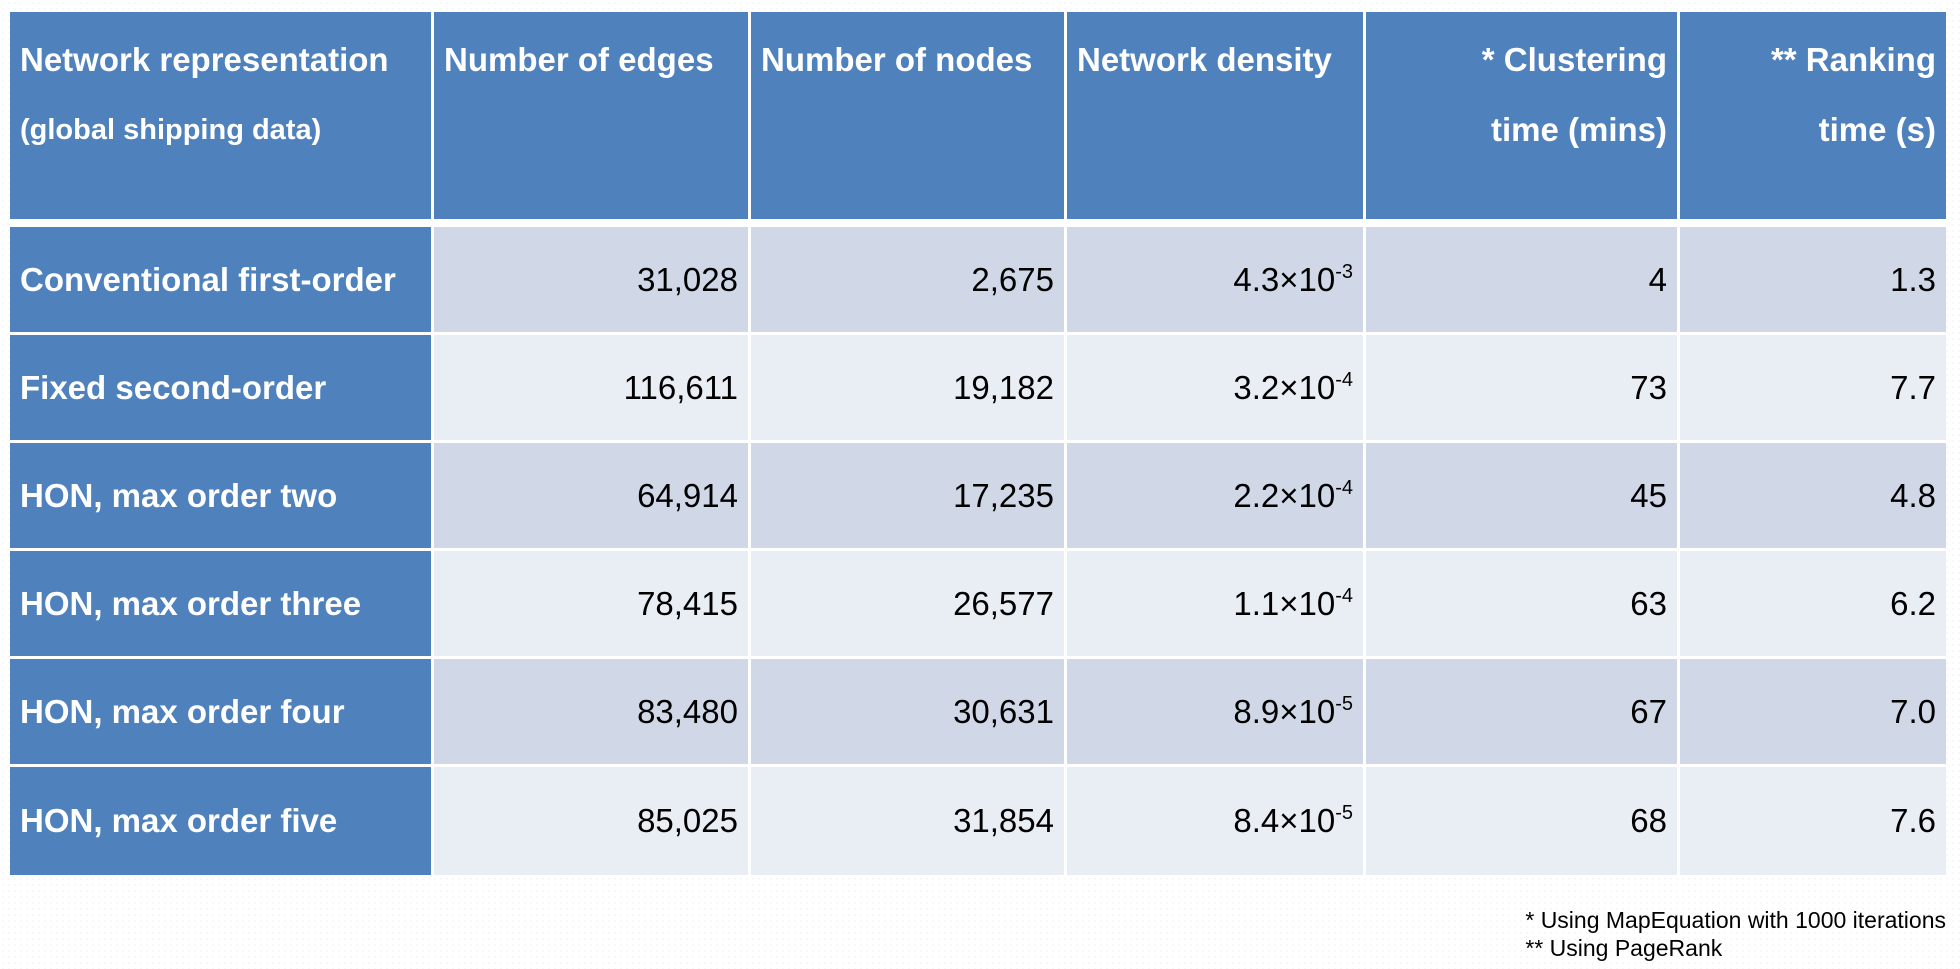 This screenshot has width=1960, height=969. I want to click on header-line: ** Ranking, so click(1853, 59).